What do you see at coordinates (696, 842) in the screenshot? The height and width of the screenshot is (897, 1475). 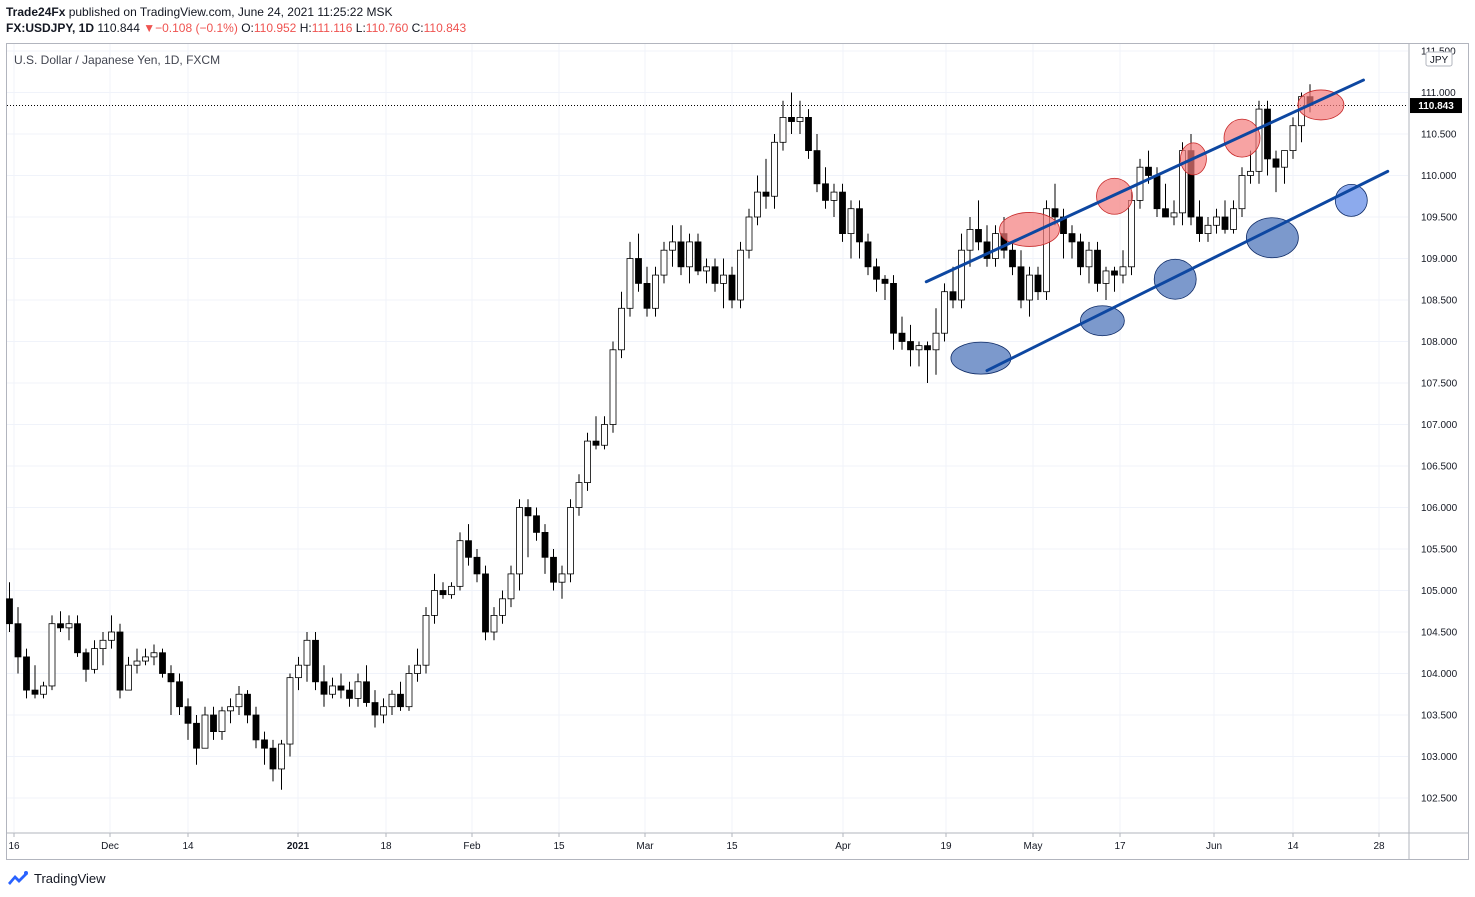 I see `time-axis: 16 Dec 14 2021 18 Feb 15 Mar 15 Apr 19 May 17 Jun 14 28` at bounding box center [696, 842].